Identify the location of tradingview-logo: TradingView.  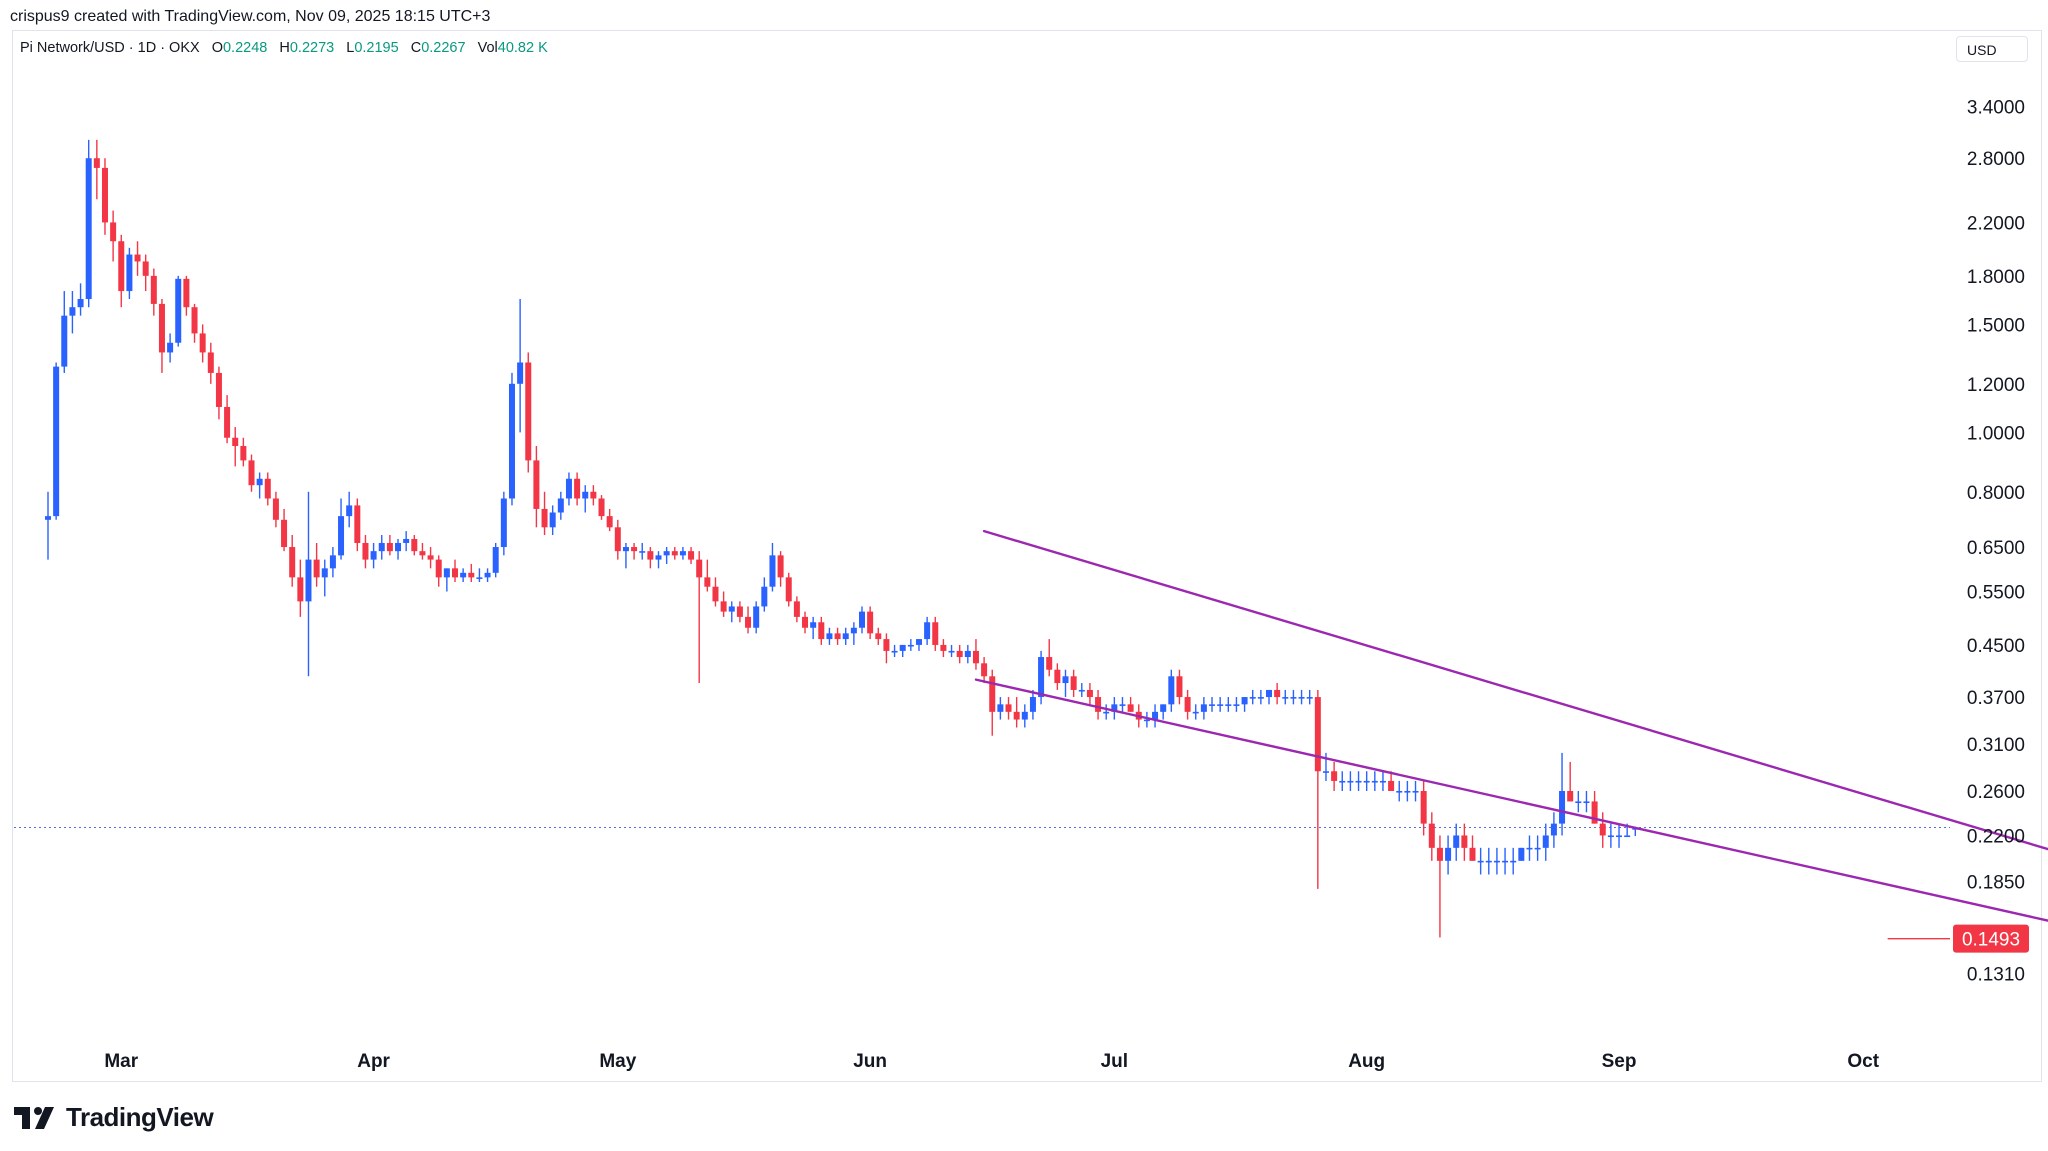
(114, 1117).